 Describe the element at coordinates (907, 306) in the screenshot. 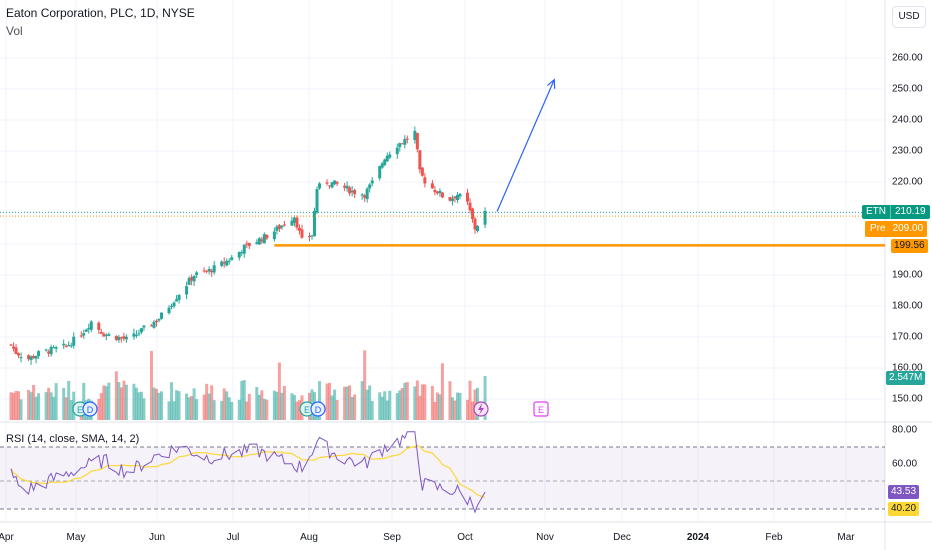

I see `price-tick: 180.00` at that location.